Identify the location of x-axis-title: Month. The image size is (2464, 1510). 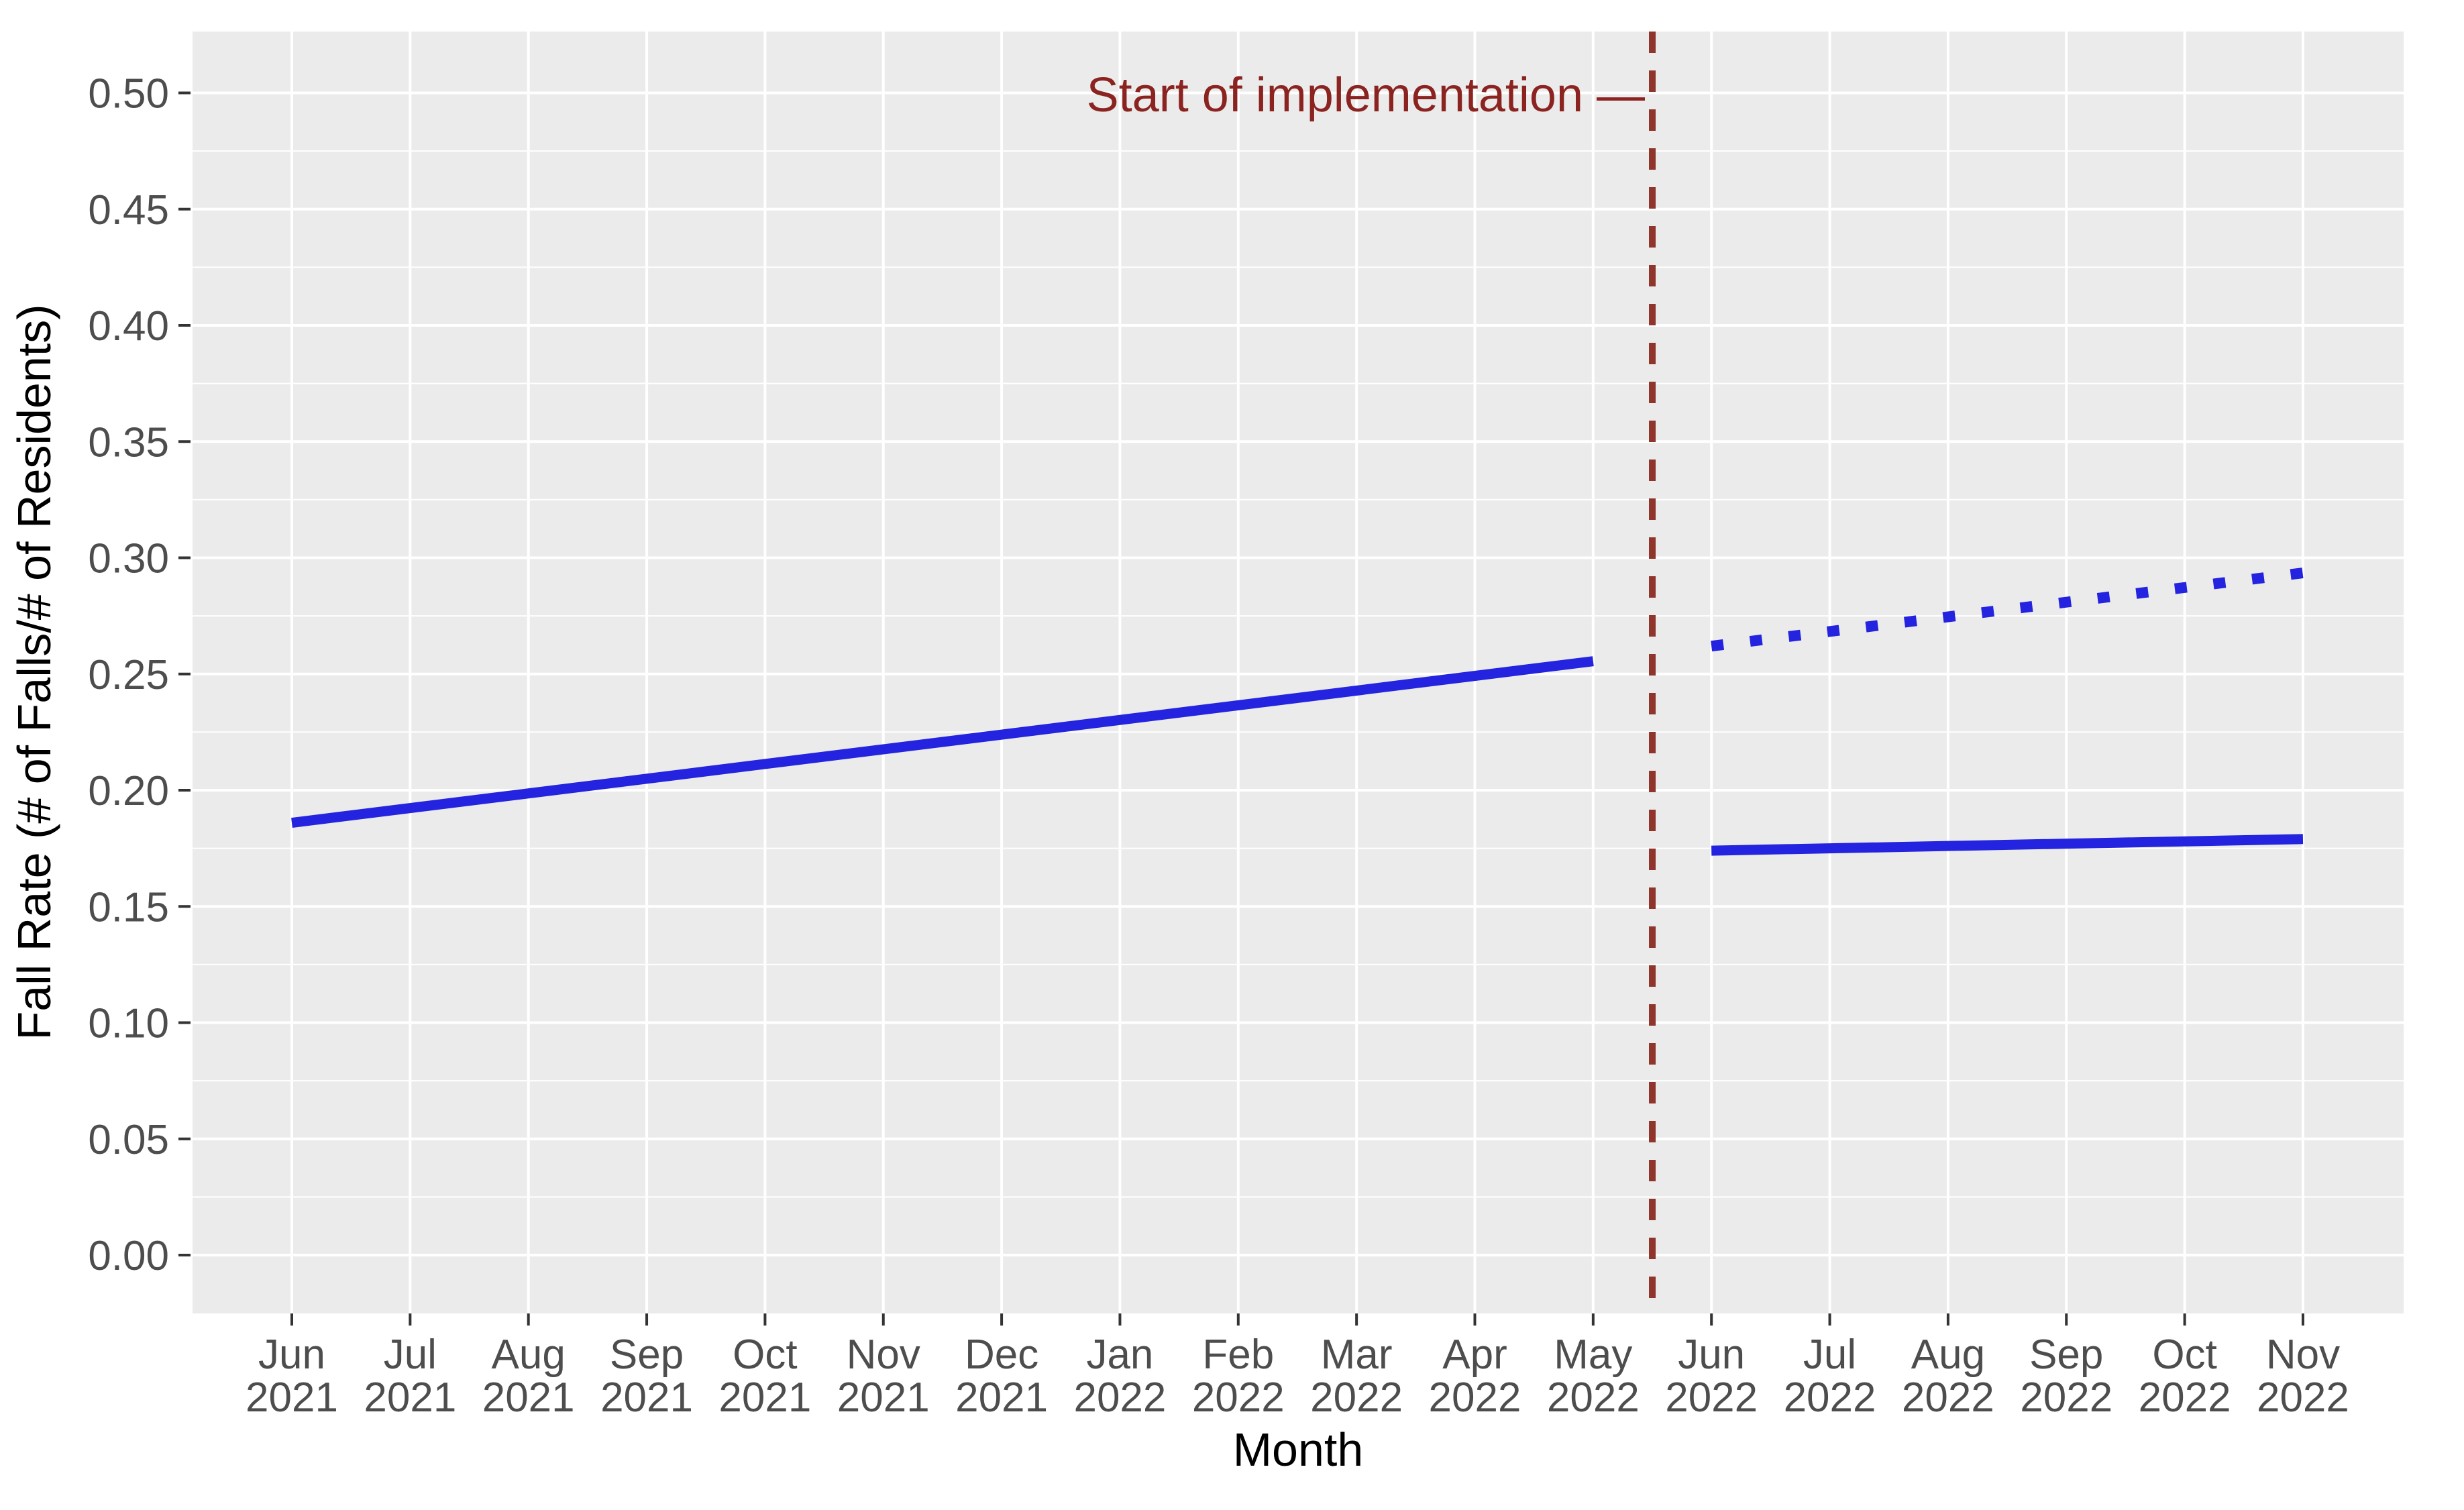
(1298, 1450).